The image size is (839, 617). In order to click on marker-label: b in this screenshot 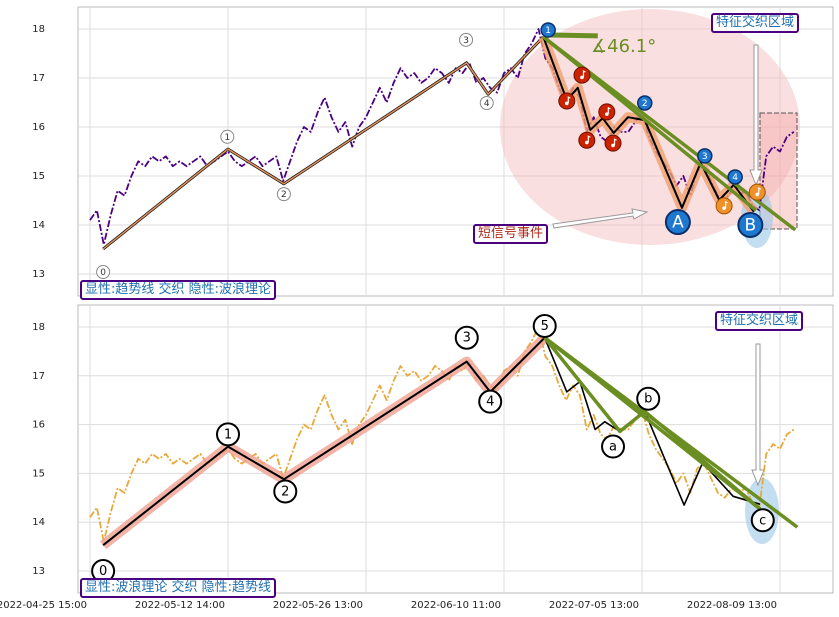, I will do `click(648, 399)`.